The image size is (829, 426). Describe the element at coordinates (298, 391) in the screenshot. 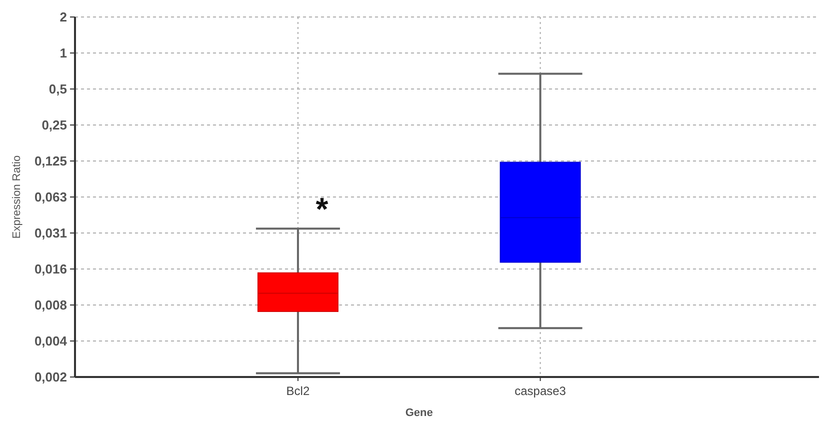

I see `x-tick-label: Bcl2` at that location.